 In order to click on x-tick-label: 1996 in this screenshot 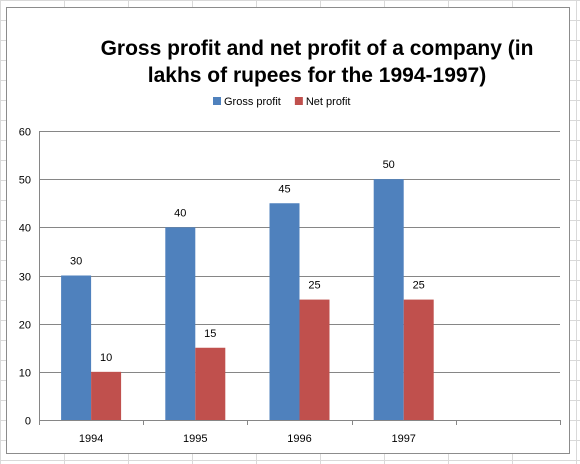, I will do `click(299, 439)`.